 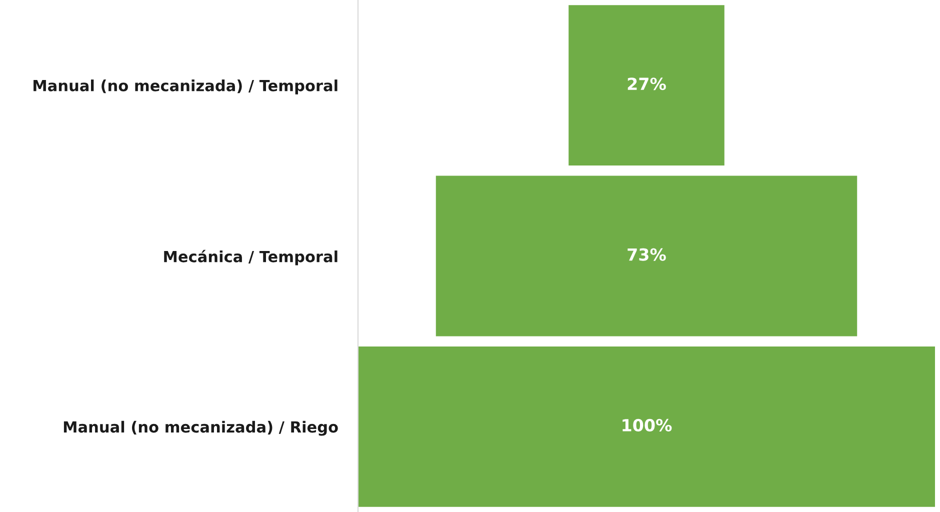 What do you see at coordinates (186, 87) in the screenshot?
I see `category-label: Manual (no mecanizada) / Temporal` at bounding box center [186, 87].